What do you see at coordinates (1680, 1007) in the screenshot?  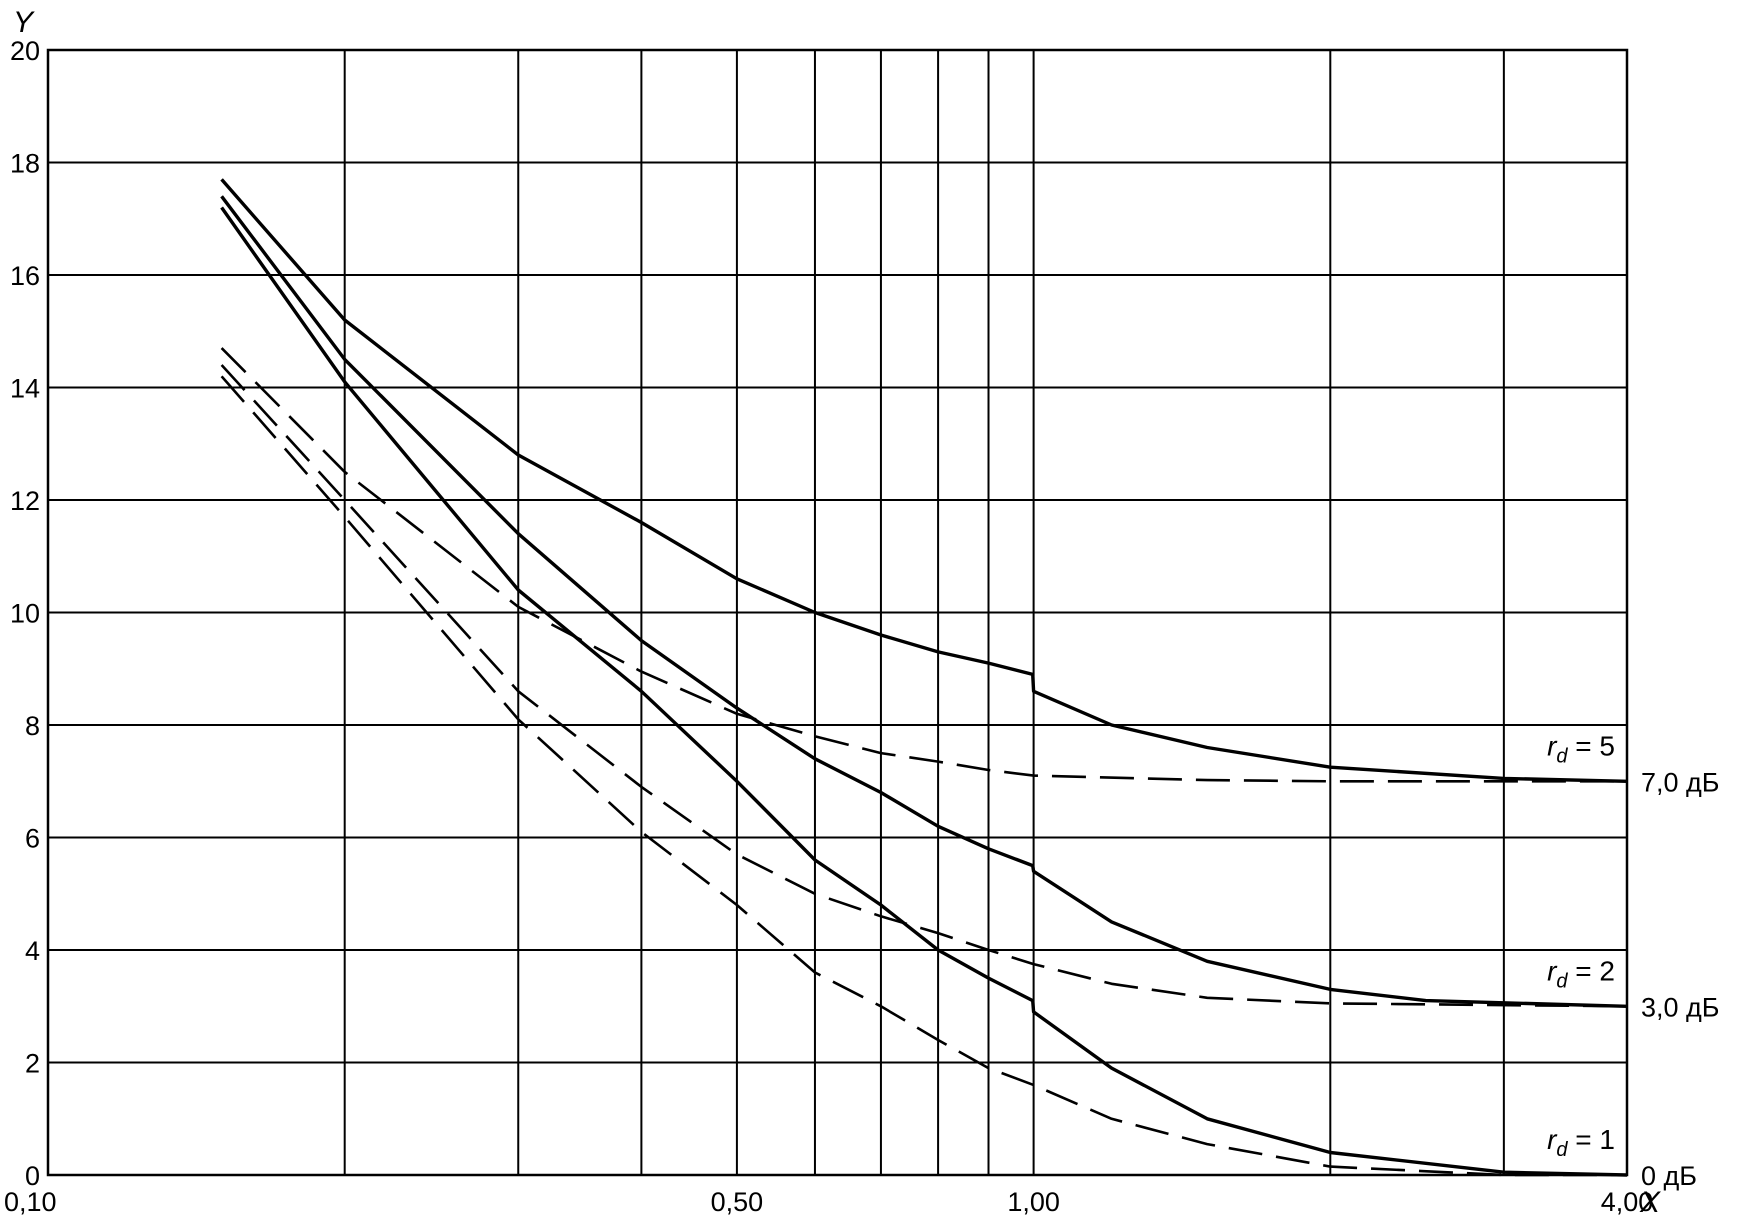 I see `db-label-rd2: 3,0 дБ` at bounding box center [1680, 1007].